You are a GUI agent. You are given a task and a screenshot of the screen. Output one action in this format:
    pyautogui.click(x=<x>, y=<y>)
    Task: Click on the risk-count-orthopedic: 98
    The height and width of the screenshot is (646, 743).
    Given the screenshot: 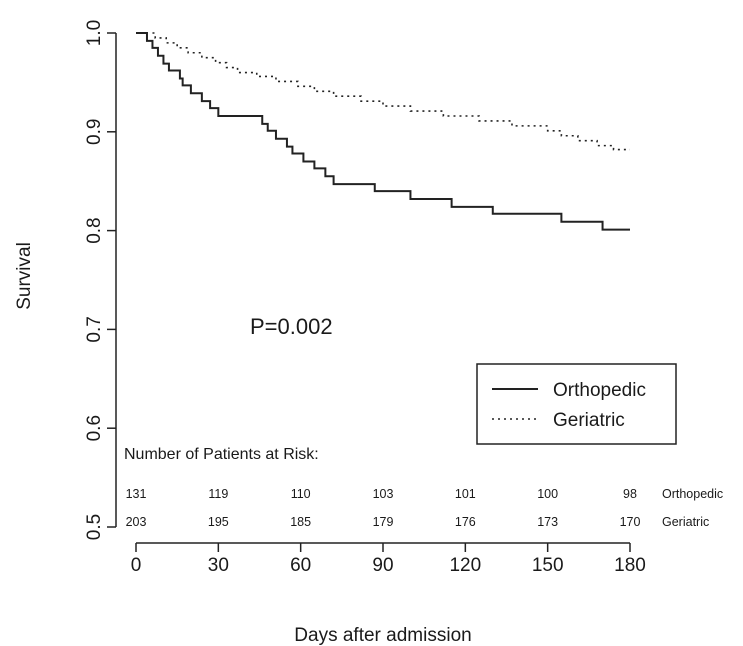 What is the action you would take?
    pyautogui.click(x=630, y=494)
    